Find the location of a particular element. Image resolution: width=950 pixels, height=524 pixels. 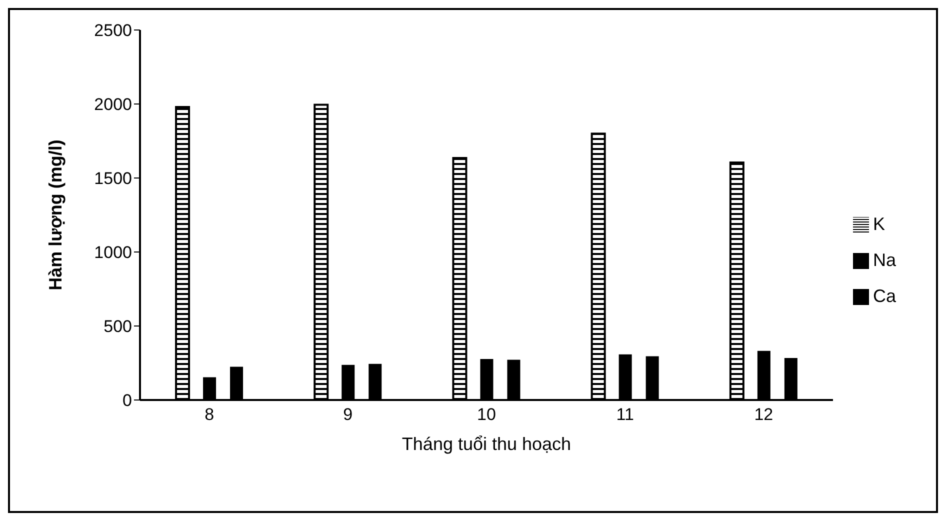

y-tick-label: 1500 is located at coordinates (113, 178).